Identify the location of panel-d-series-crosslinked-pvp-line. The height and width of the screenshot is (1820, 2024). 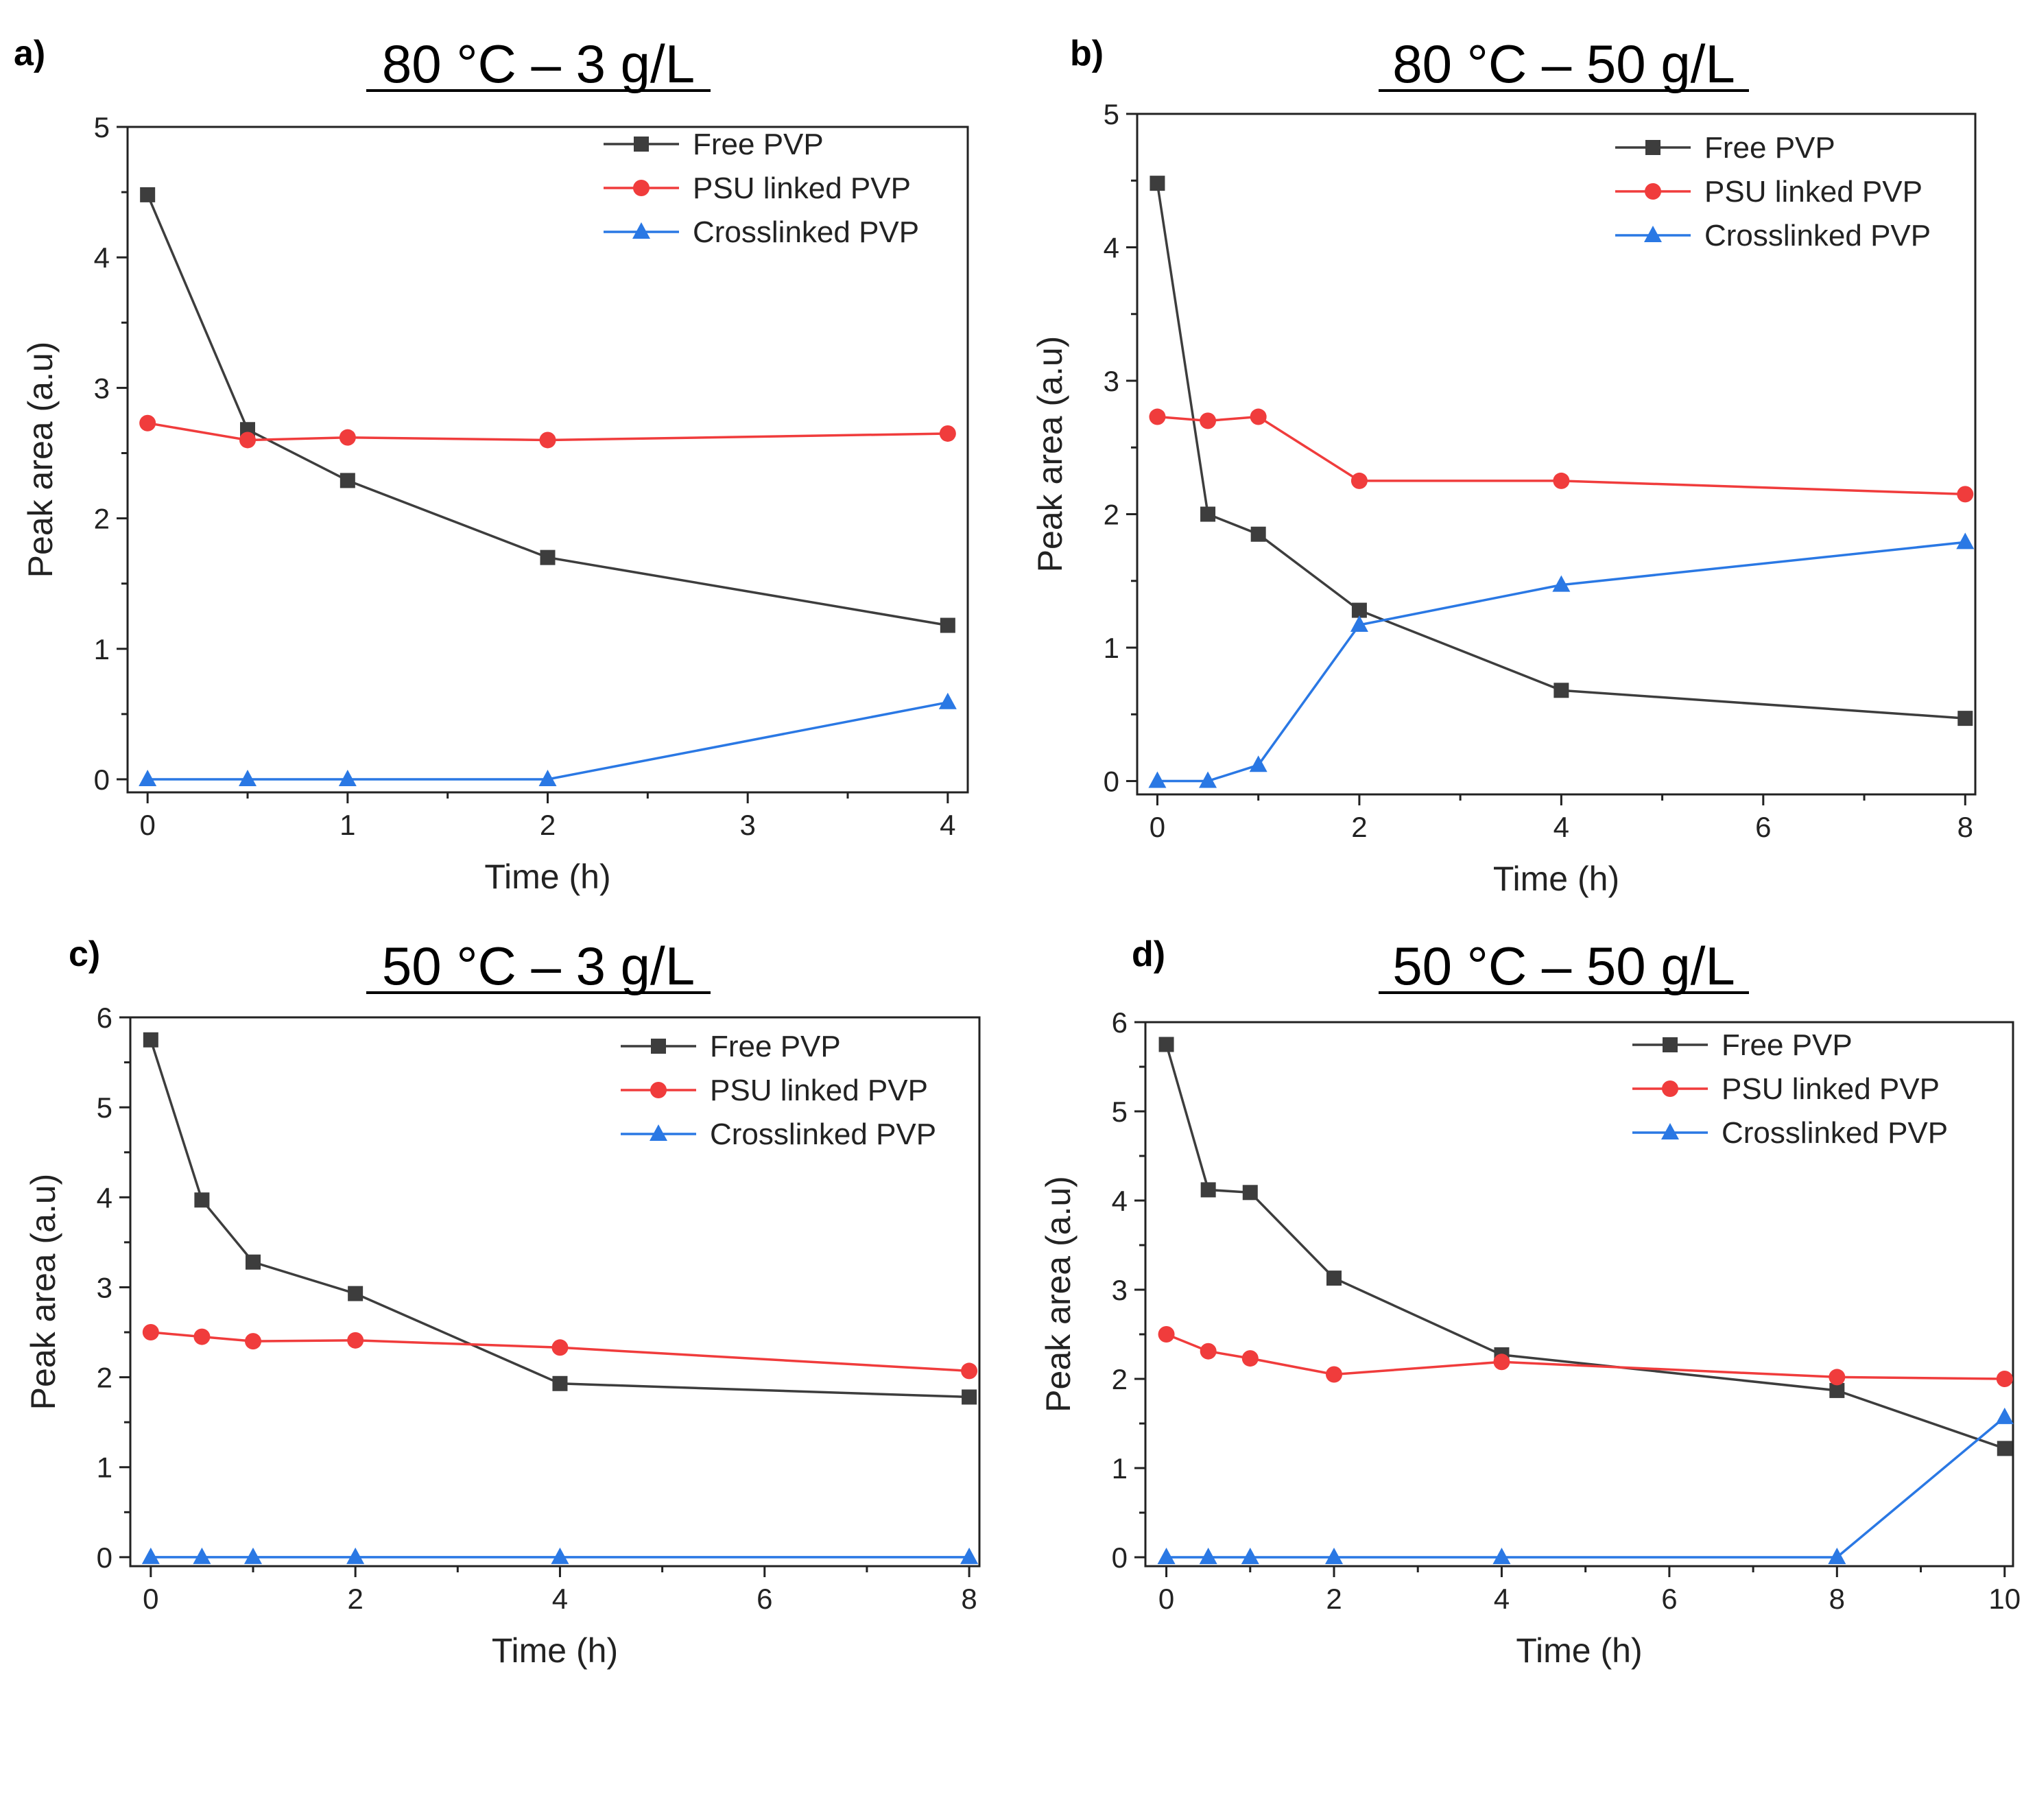
(1585, 1487).